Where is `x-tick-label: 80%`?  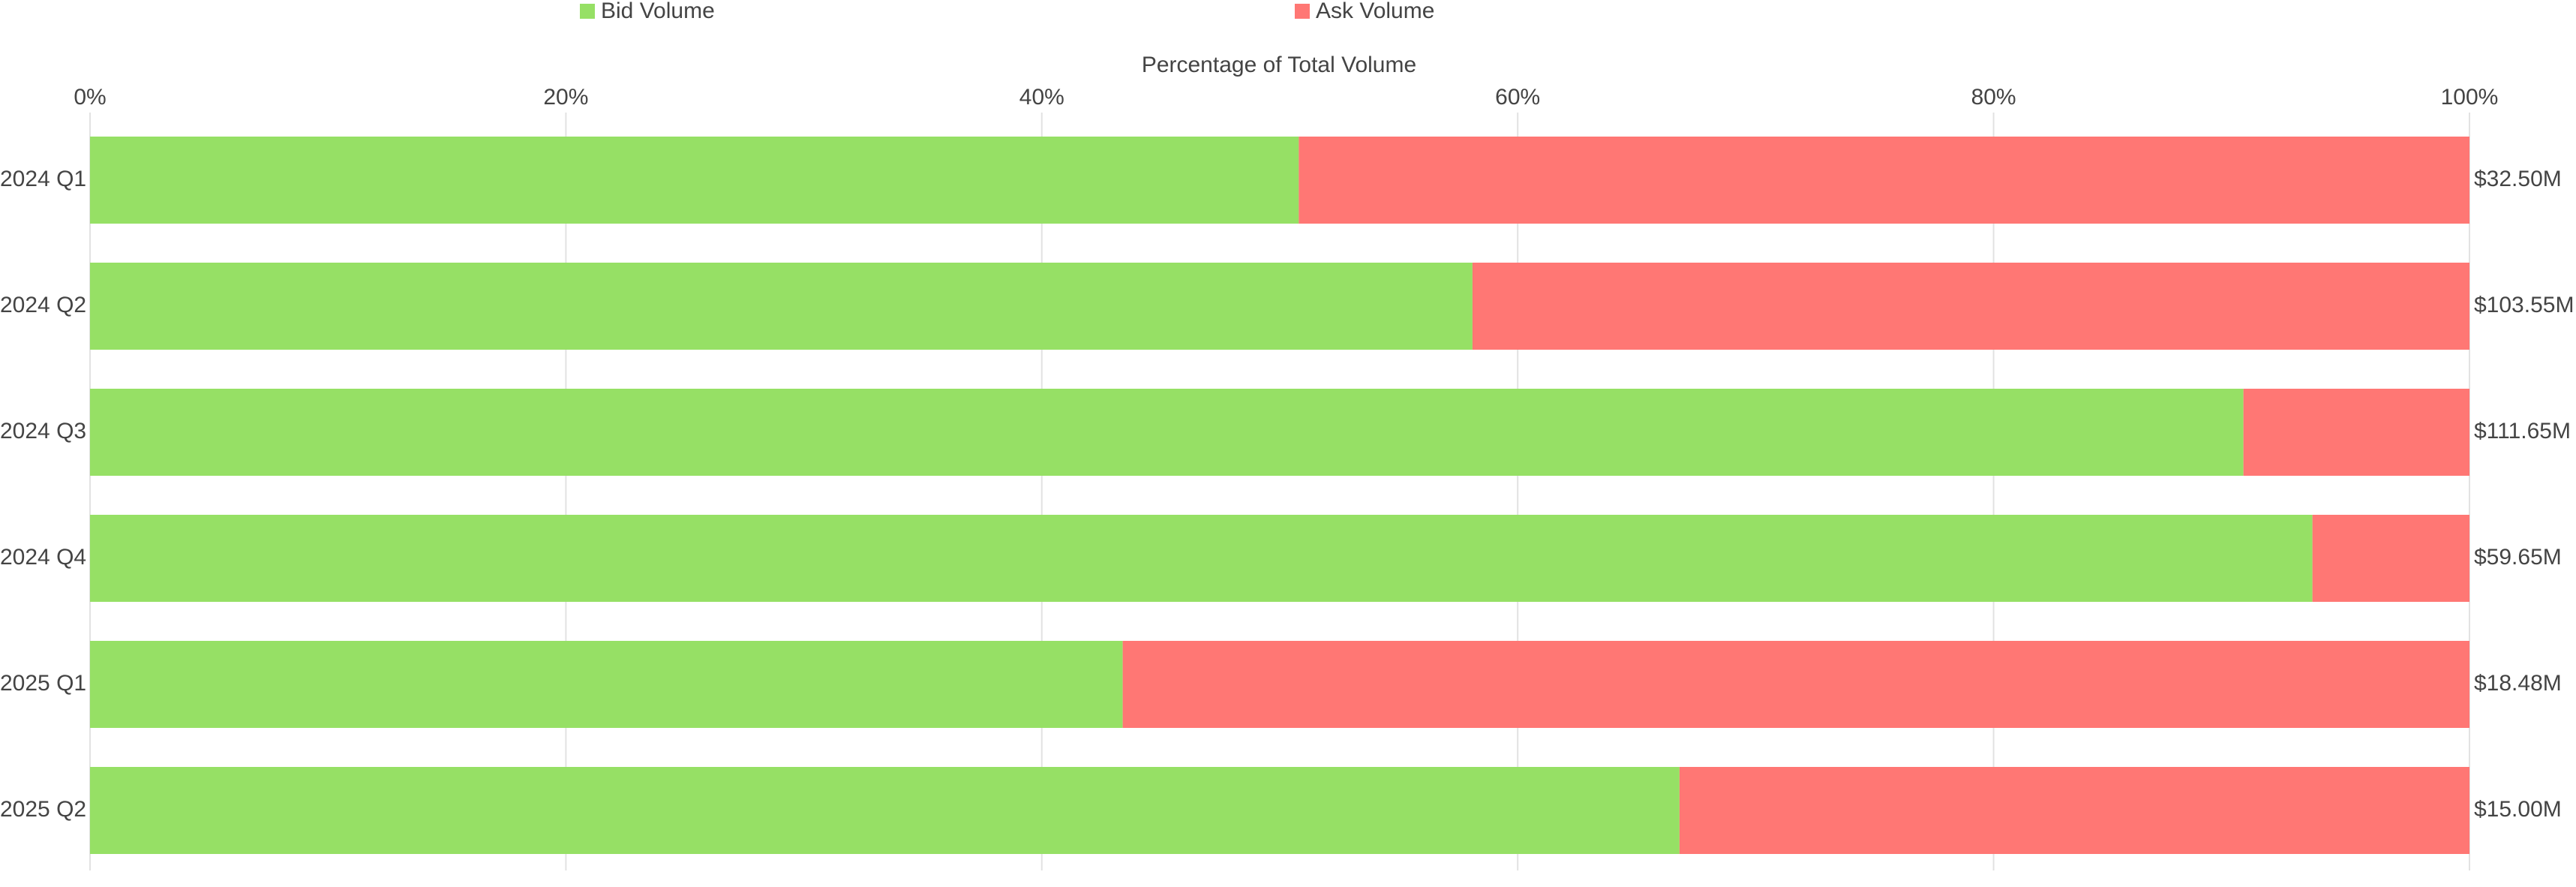
x-tick-label: 80% is located at coordinates (1993, 98).